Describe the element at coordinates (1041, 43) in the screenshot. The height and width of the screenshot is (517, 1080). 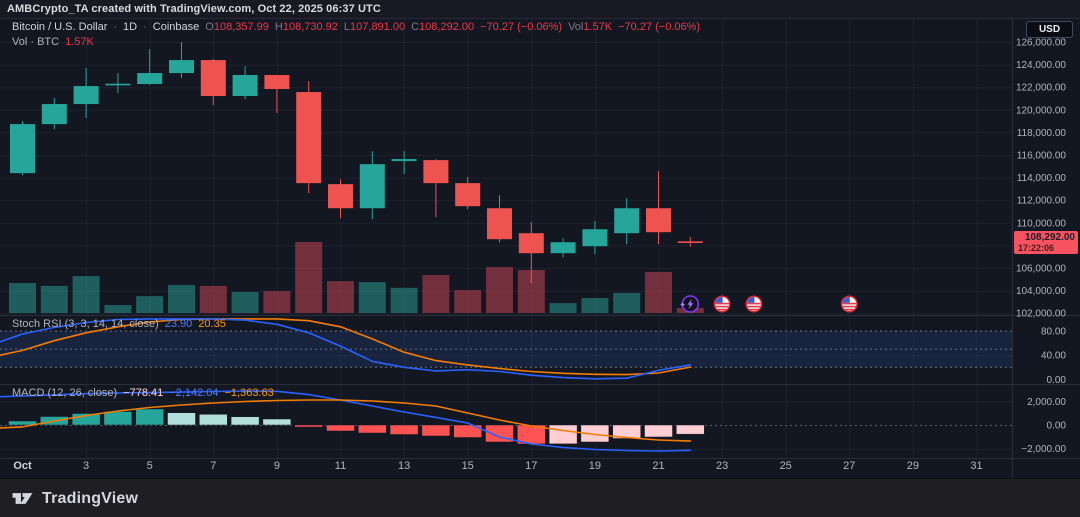
I see `price-axis-label: 126,000.00` at that location.